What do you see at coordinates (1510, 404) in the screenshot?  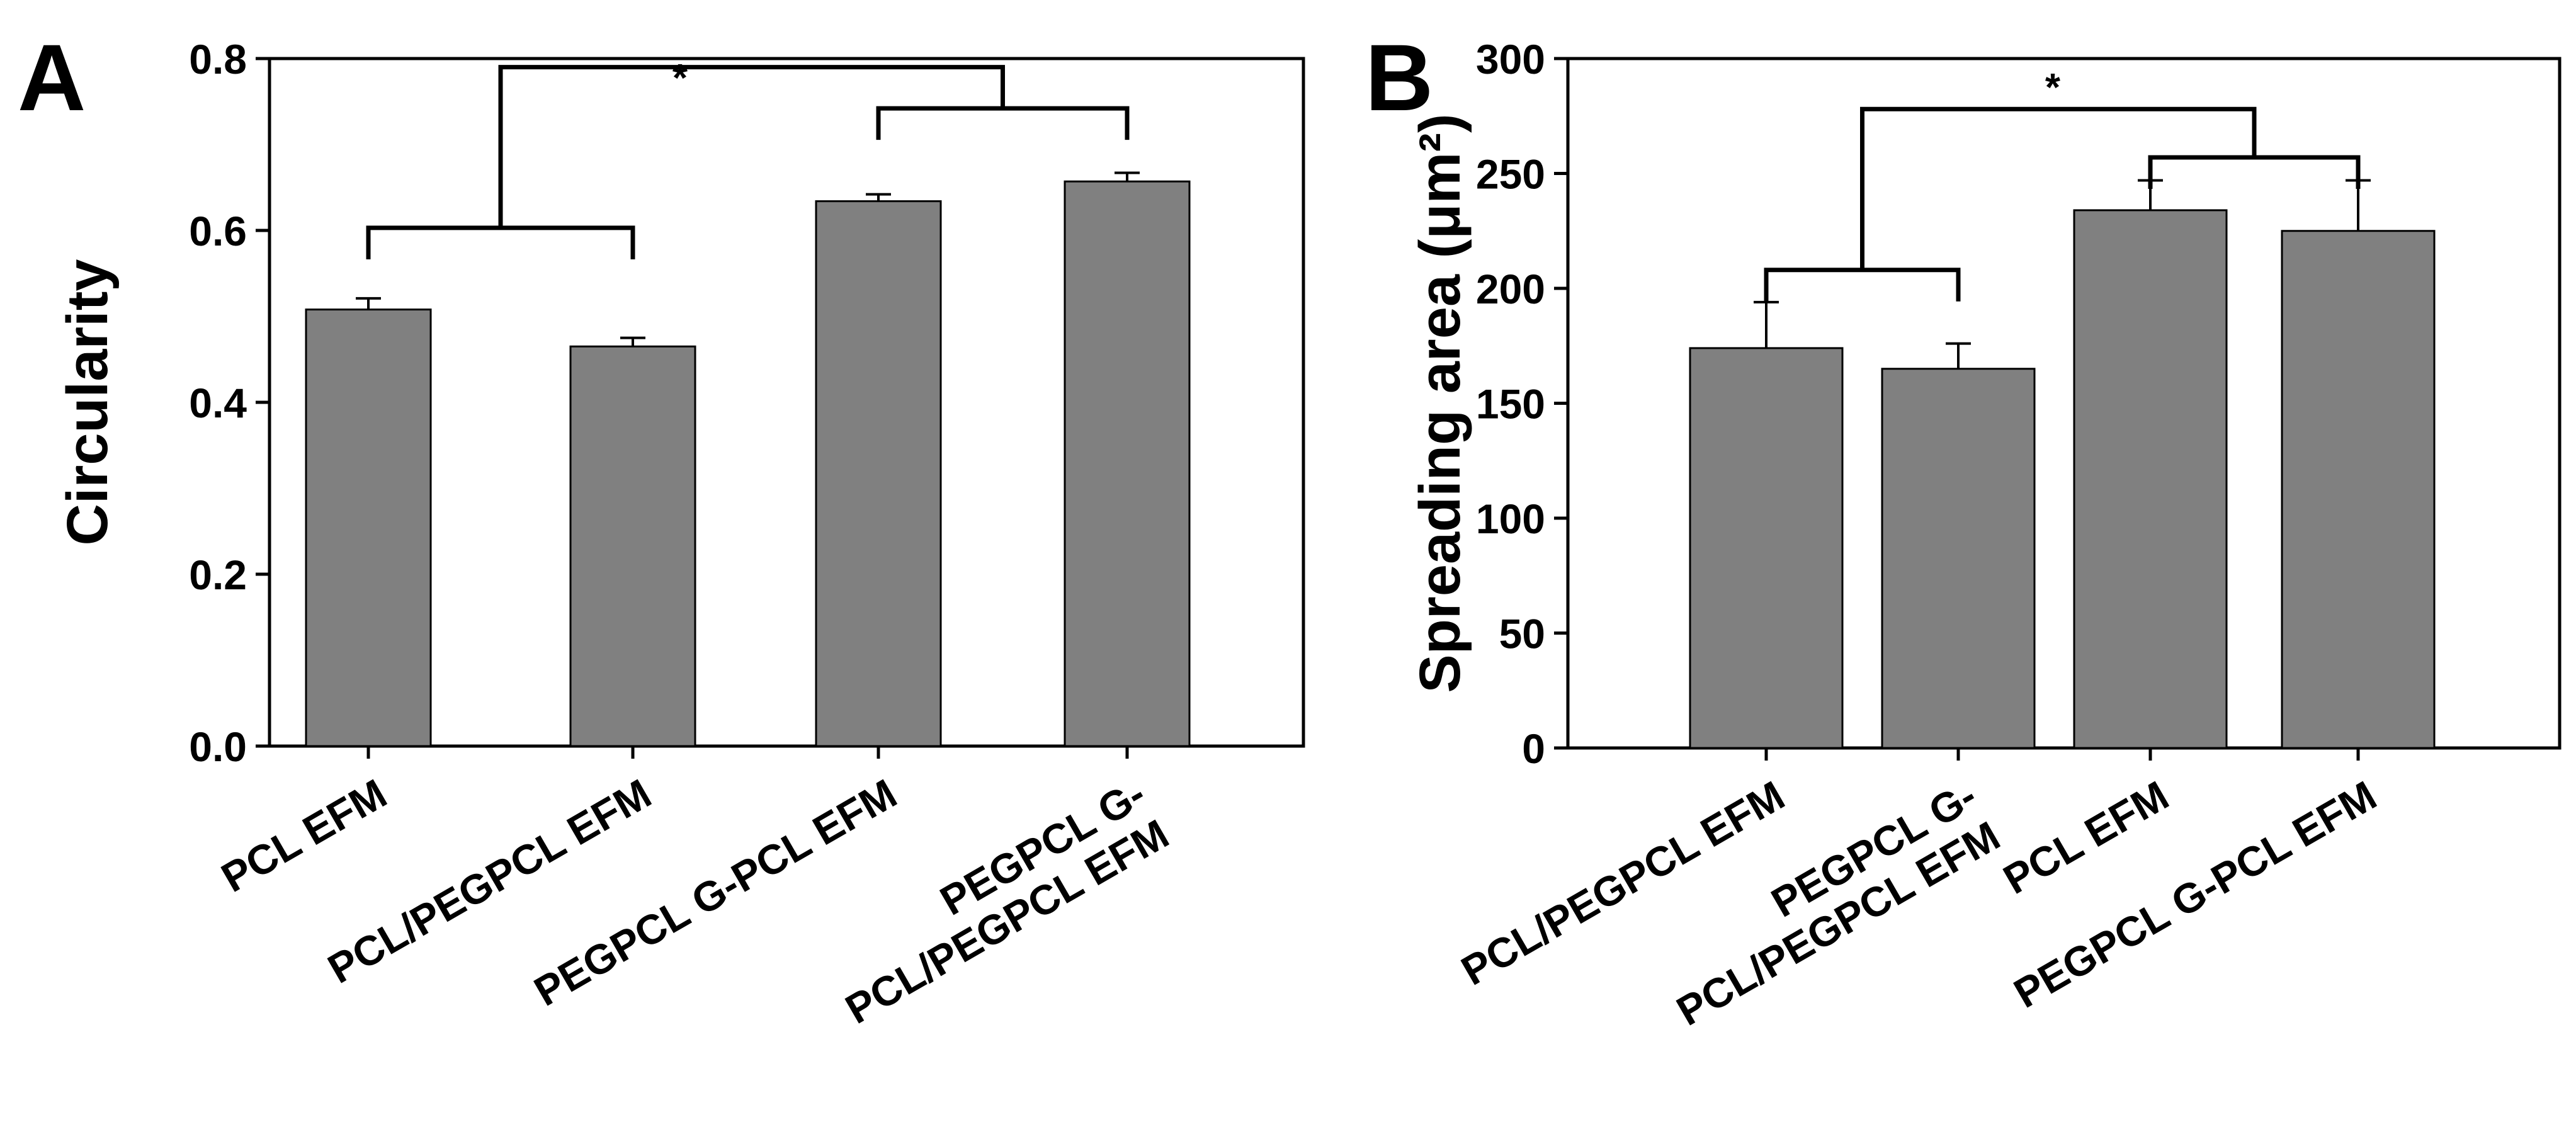 I see `y-tick-label: 150` at bounding box center [1510, 404].